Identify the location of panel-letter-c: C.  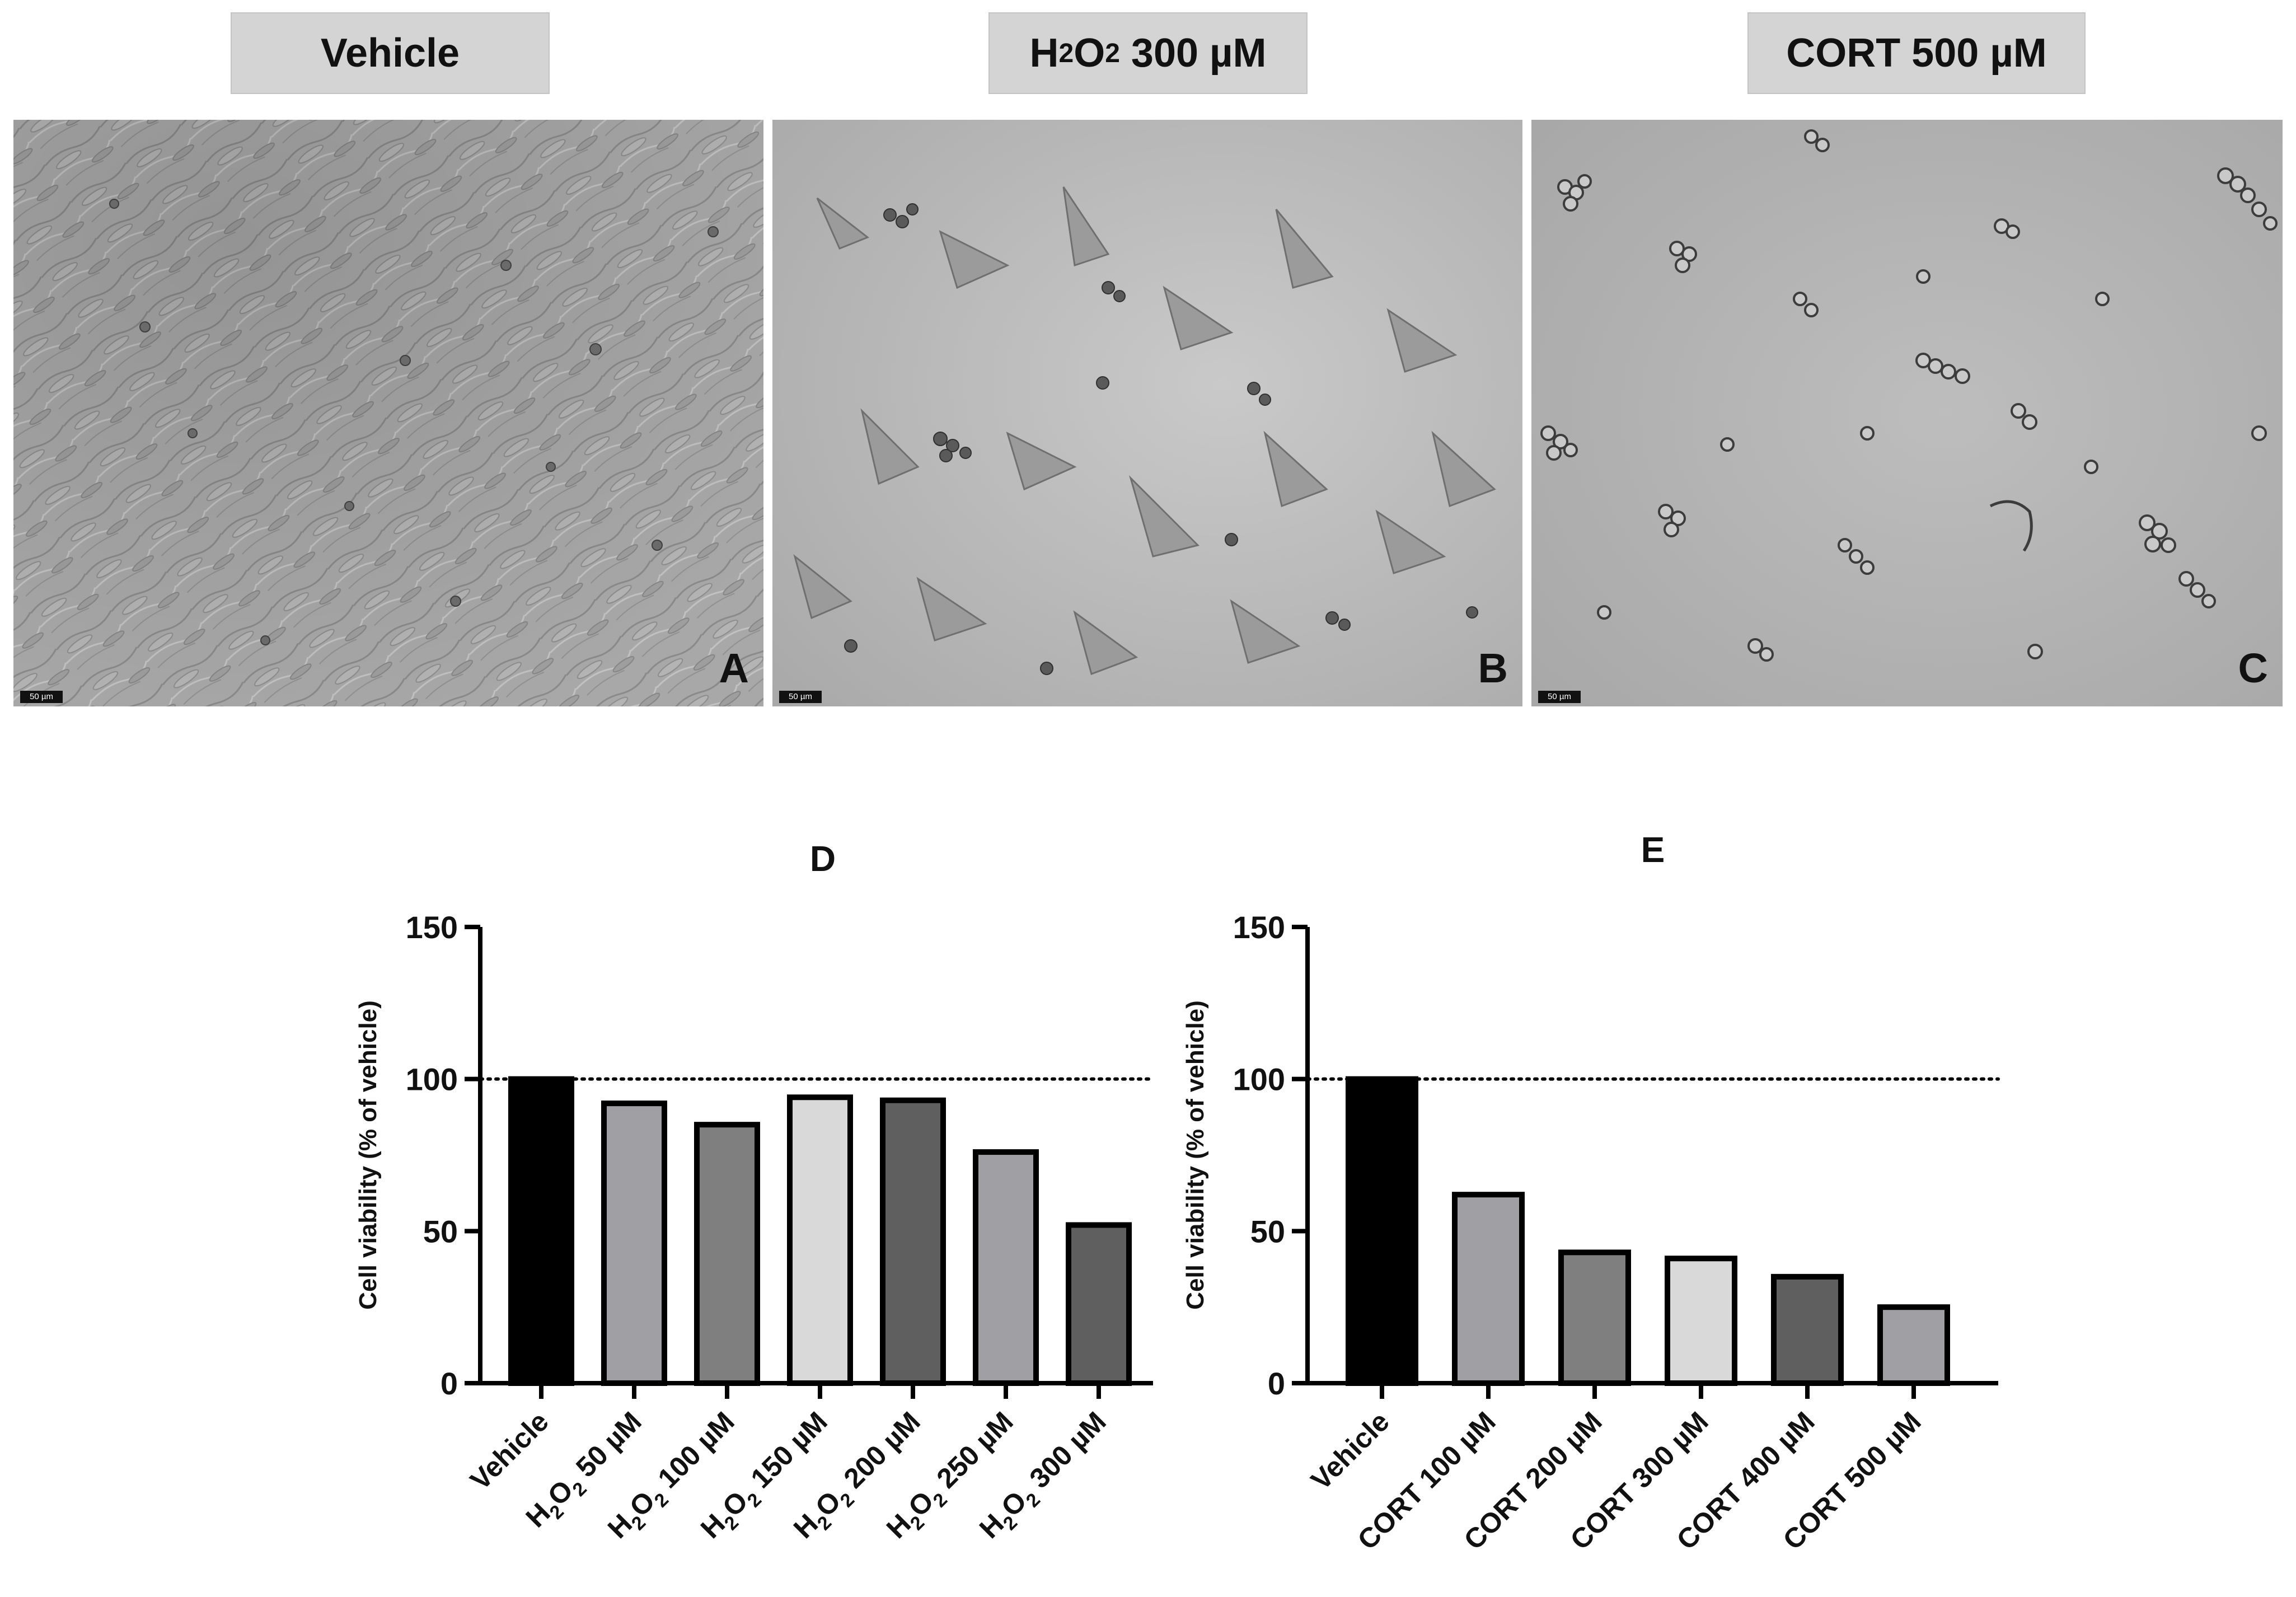
(2253, 668).